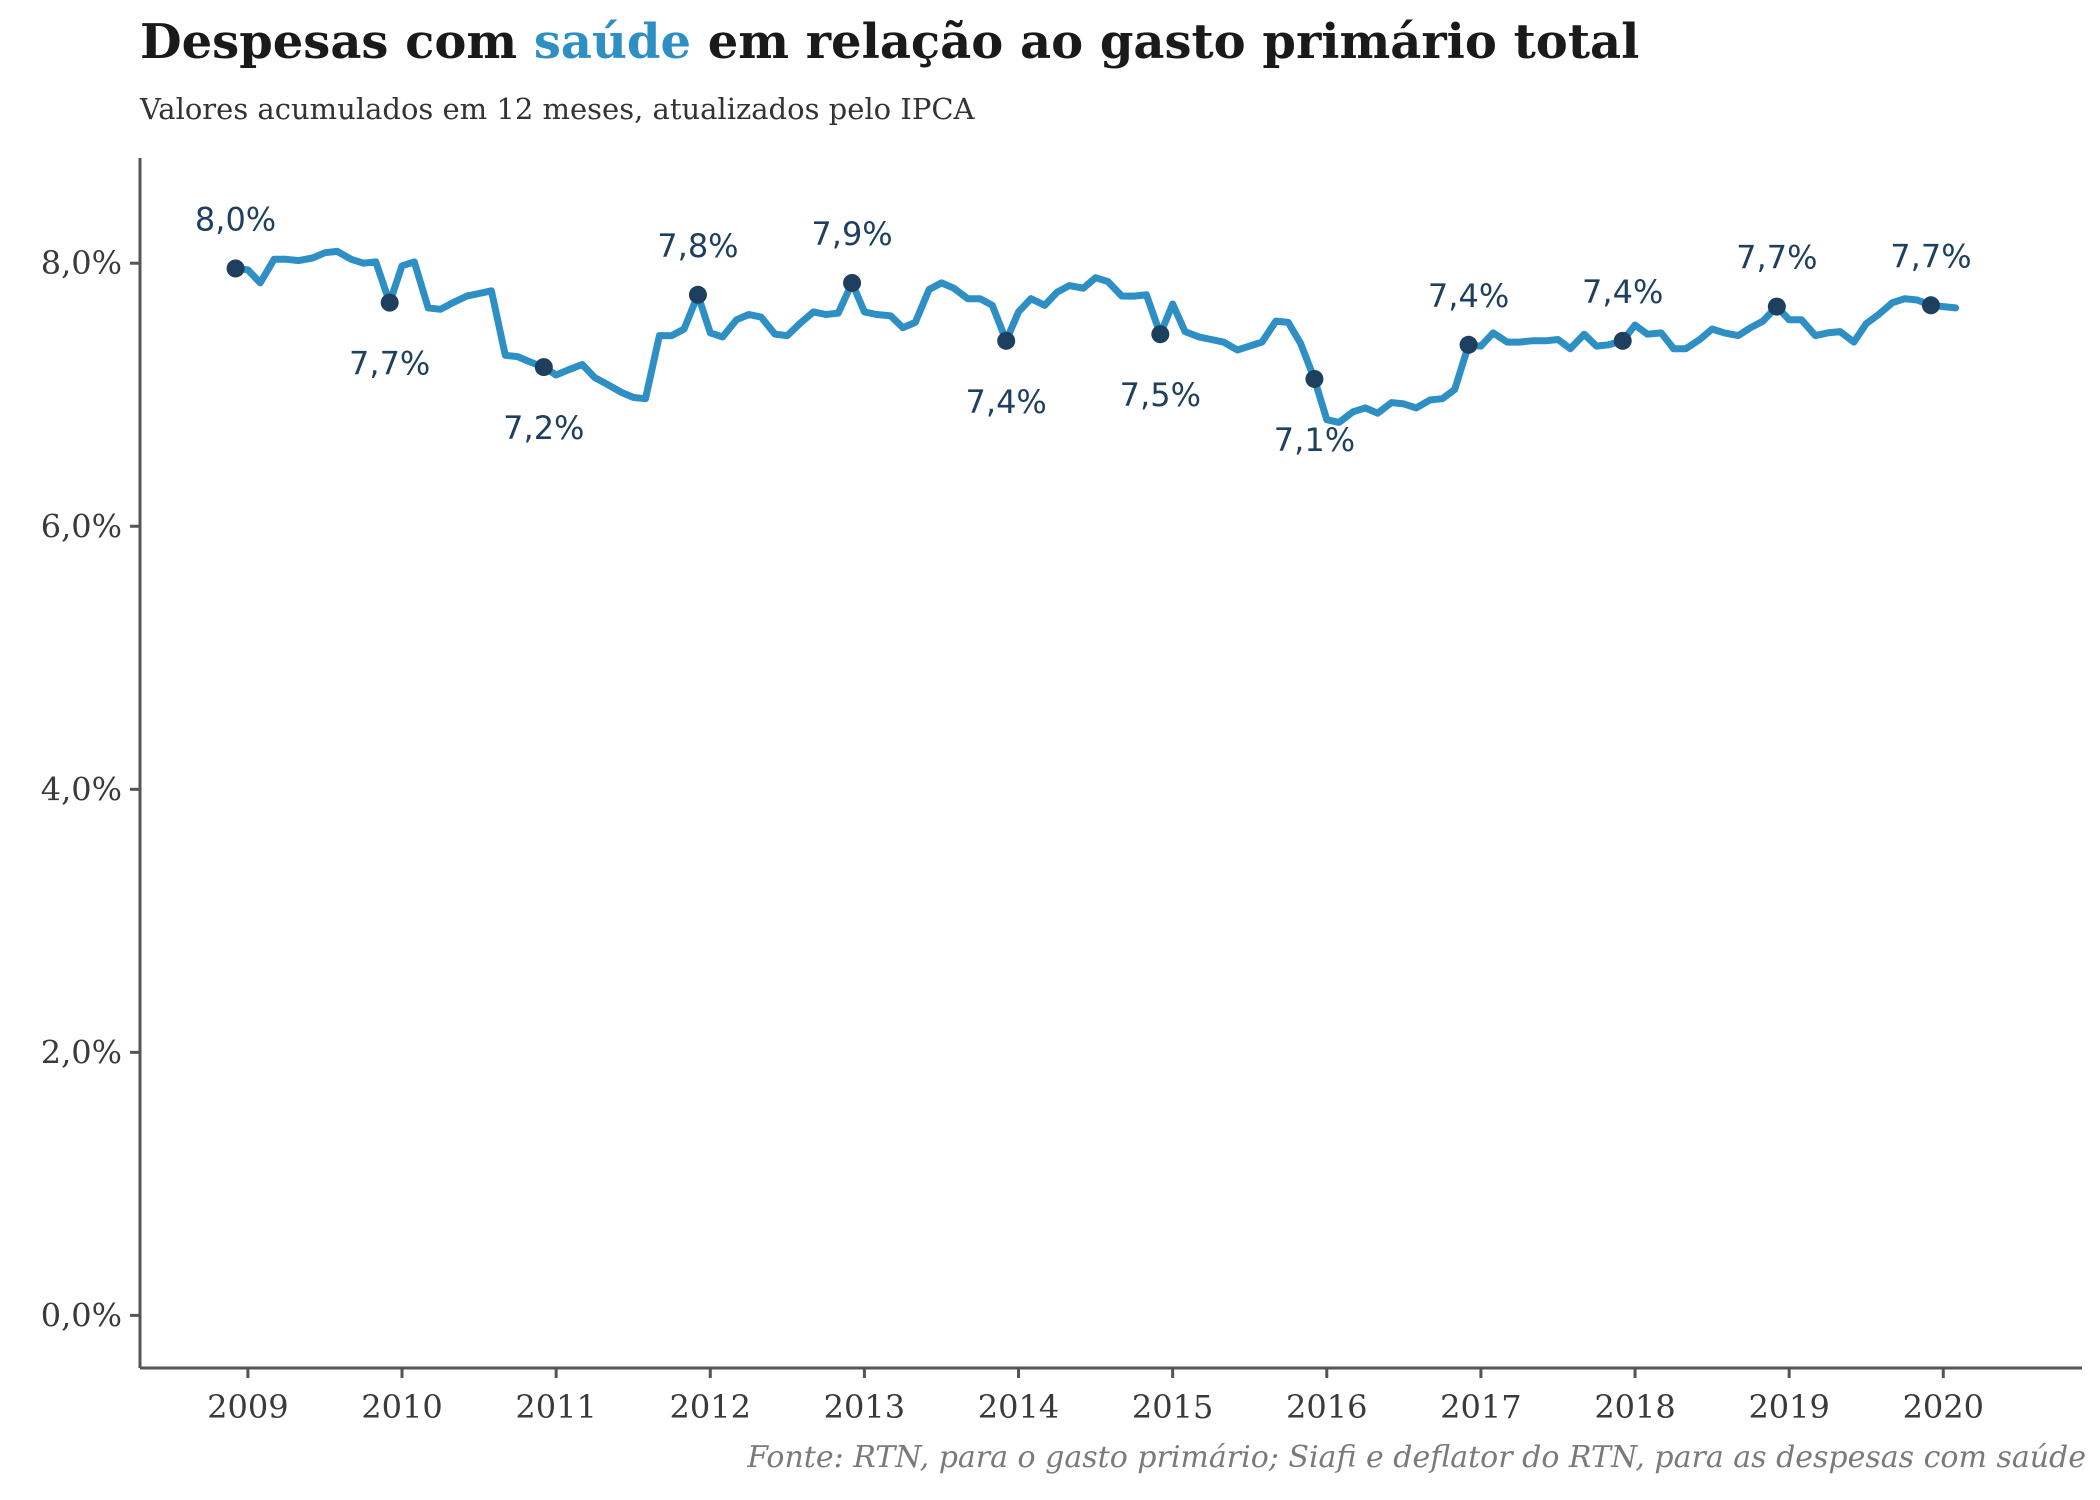  What do you see at coordinates (1326, 1407) in the screenshot?
I see `x-tick-label: 2016` at bounding box center [1326, 1407].